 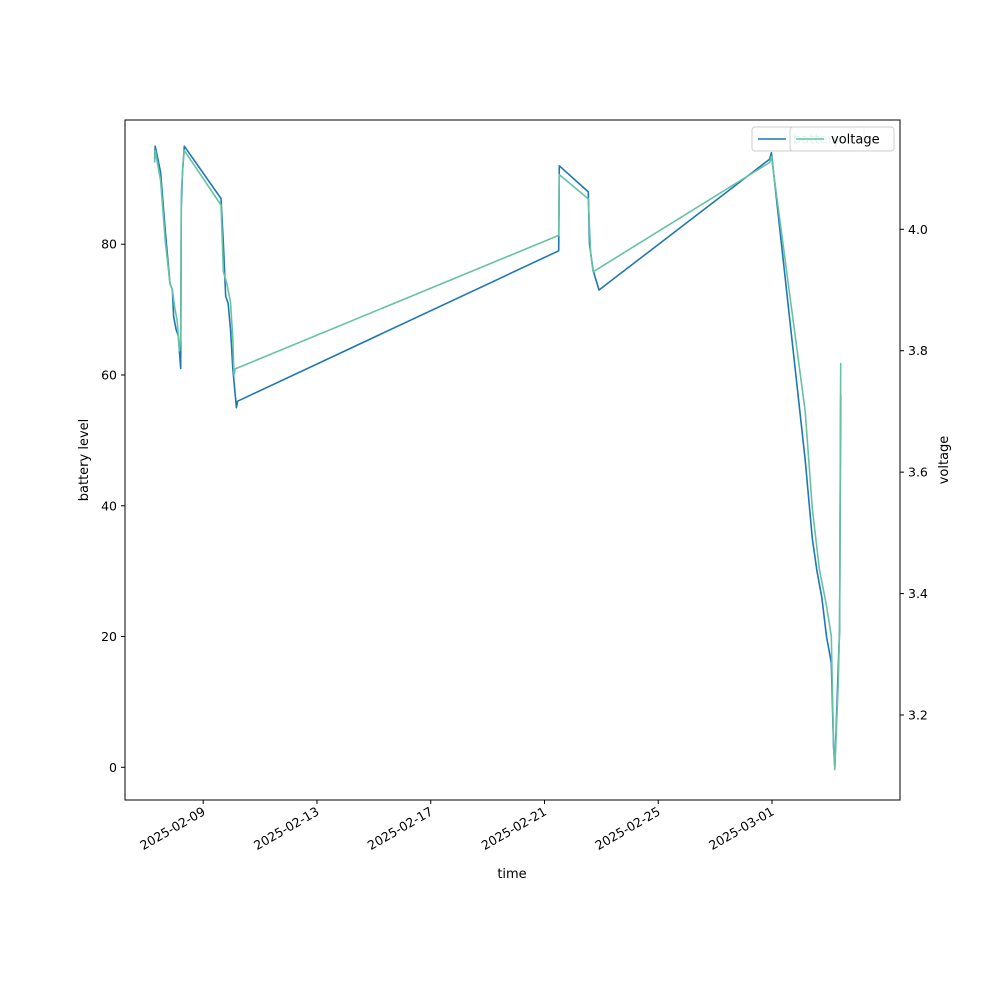 I want to click on legend-label-voltage: voltage, so click(x=855, y=140).